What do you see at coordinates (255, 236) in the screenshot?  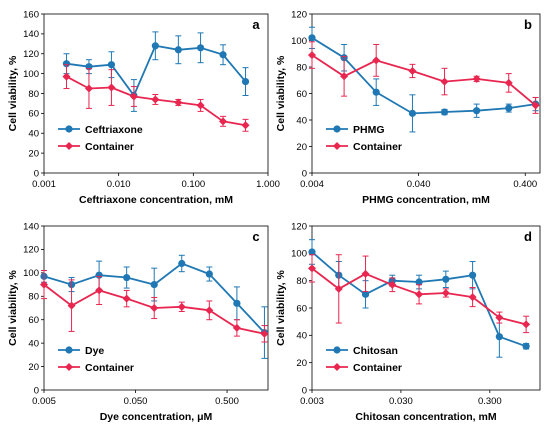 I see `panel-letter: c` at bounding box center [255, 236].